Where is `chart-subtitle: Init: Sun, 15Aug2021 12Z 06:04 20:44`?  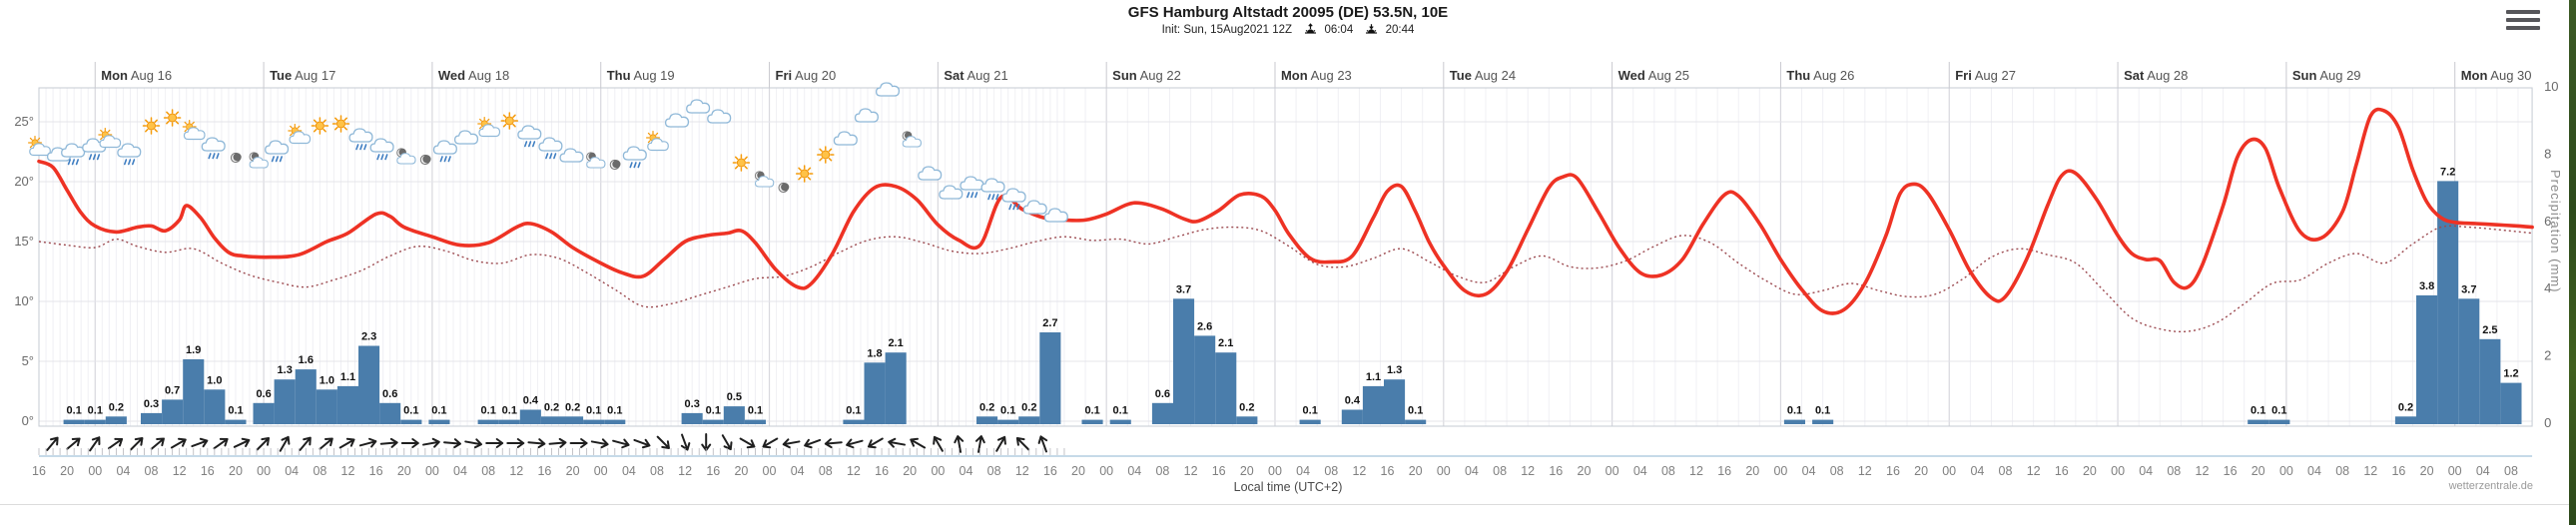
chart-subtitle: Init: Sun, 15Aug2021 12Z 06:04 20:44 is located at coordinates (1288, 29).